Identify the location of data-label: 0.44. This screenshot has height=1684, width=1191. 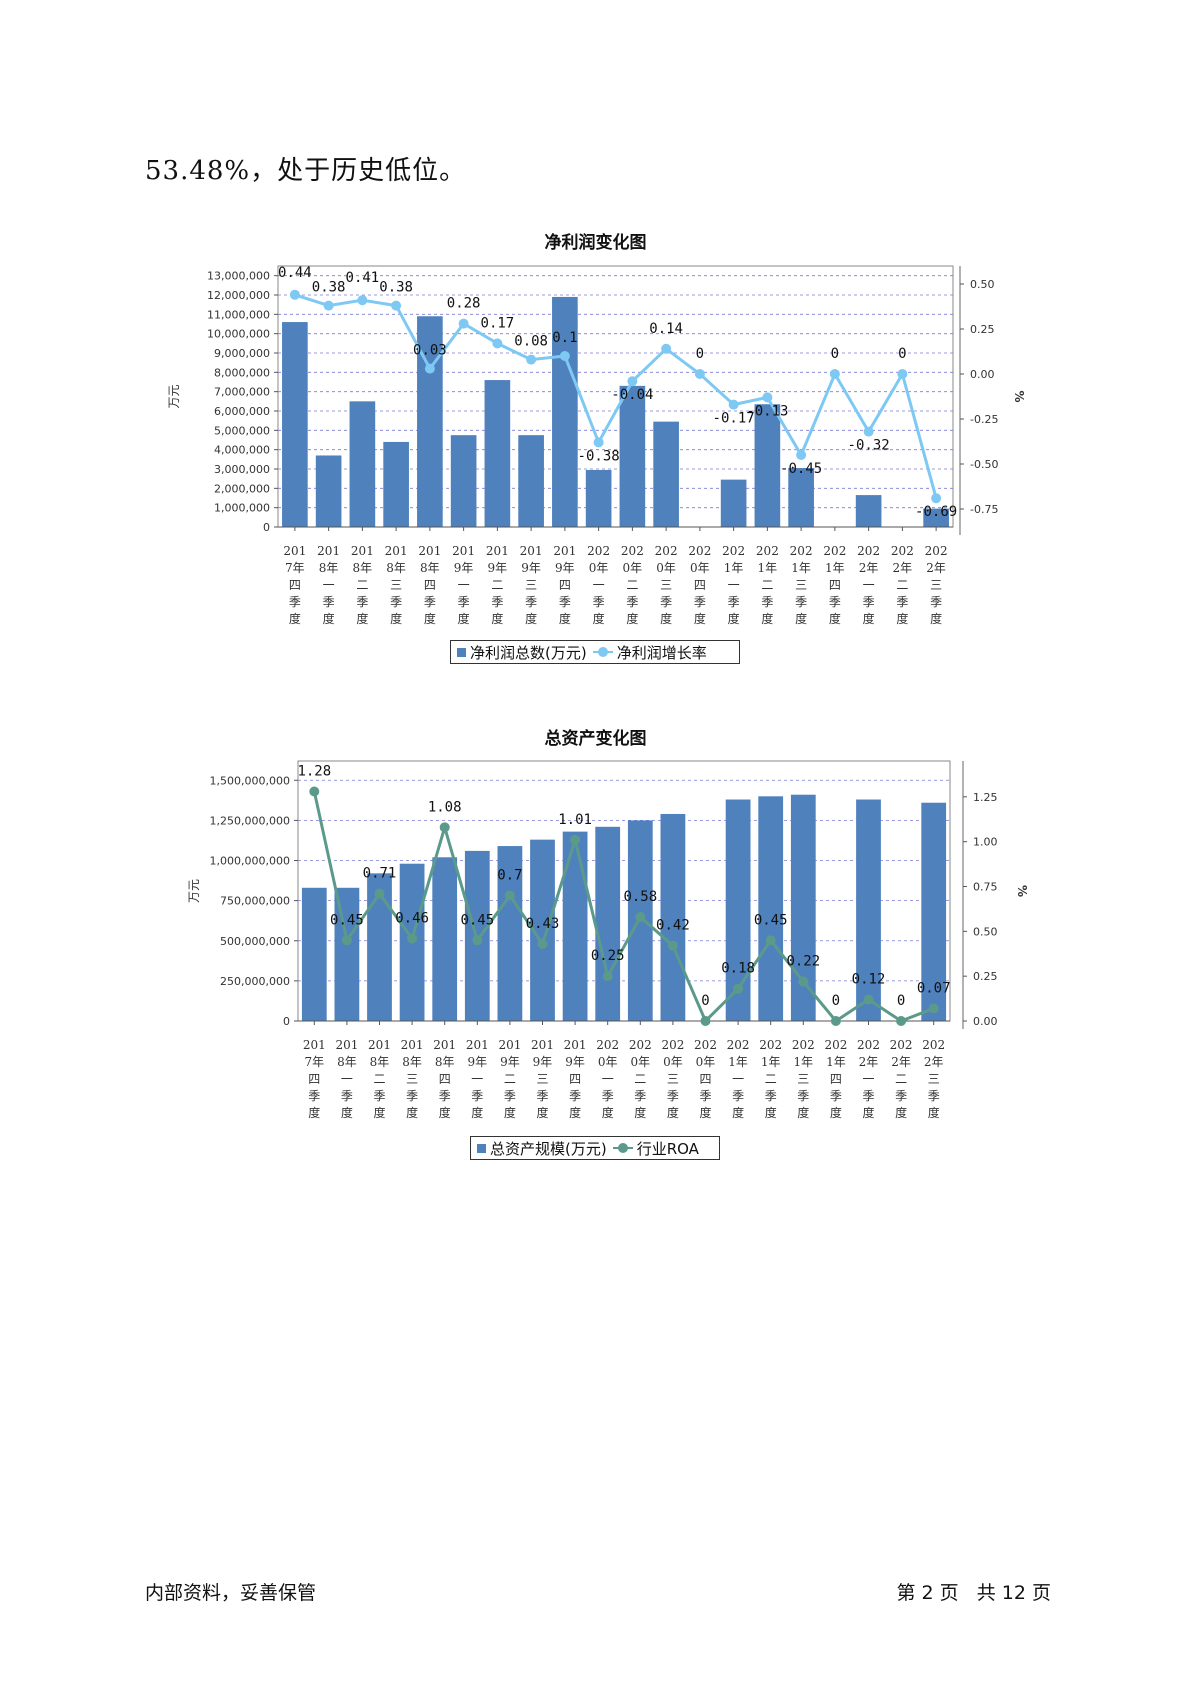
(295, 273).